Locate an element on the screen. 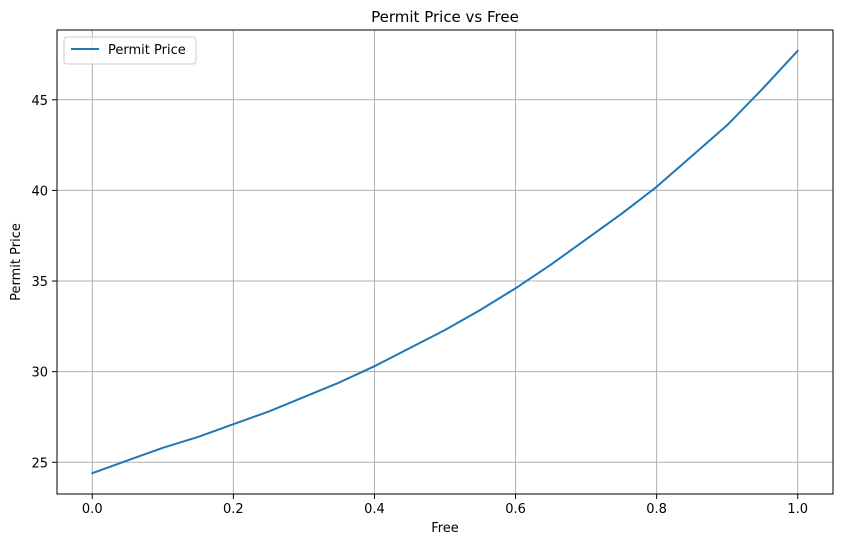 This screenshot has height=549, width=842. x-tick-label: 0.0 is located at coordinates (92, 509).